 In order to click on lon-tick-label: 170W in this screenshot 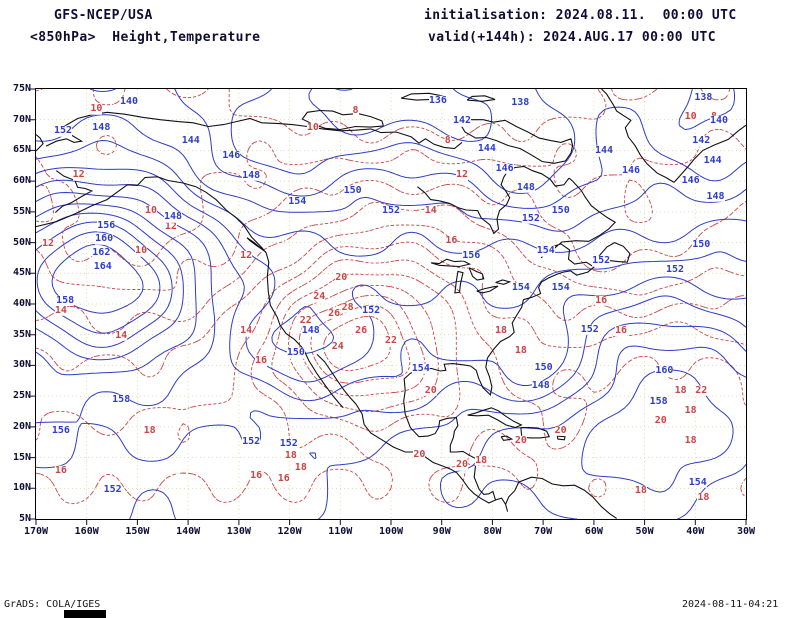, I will do `click(36, 531)`.